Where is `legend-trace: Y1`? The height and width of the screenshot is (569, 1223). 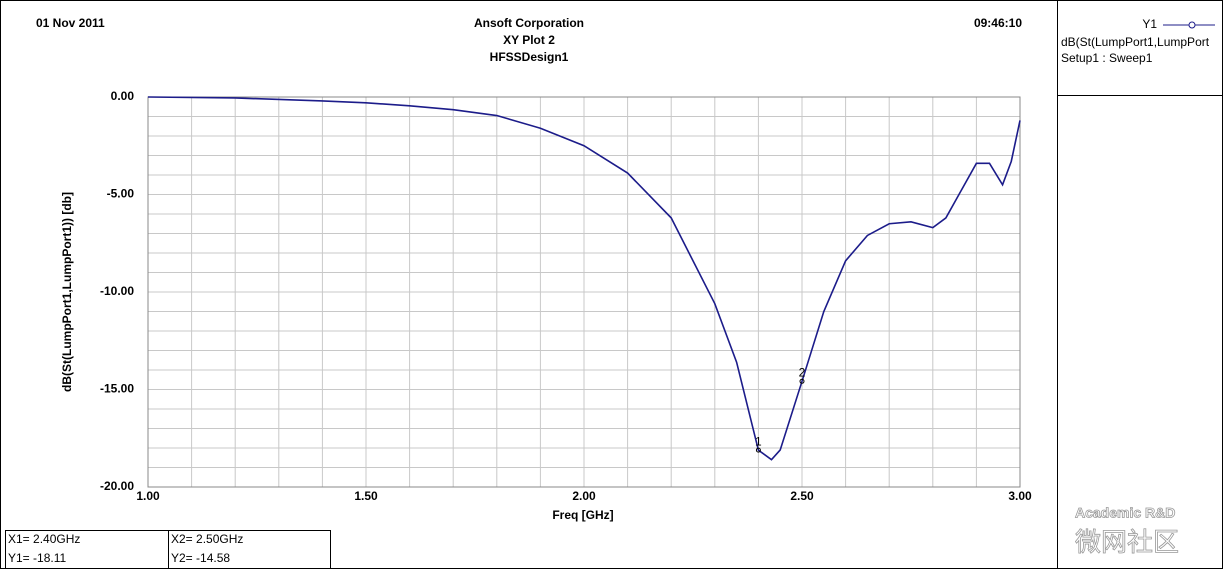
legend-trace: Y1 is located at coordinates (1149, 24).